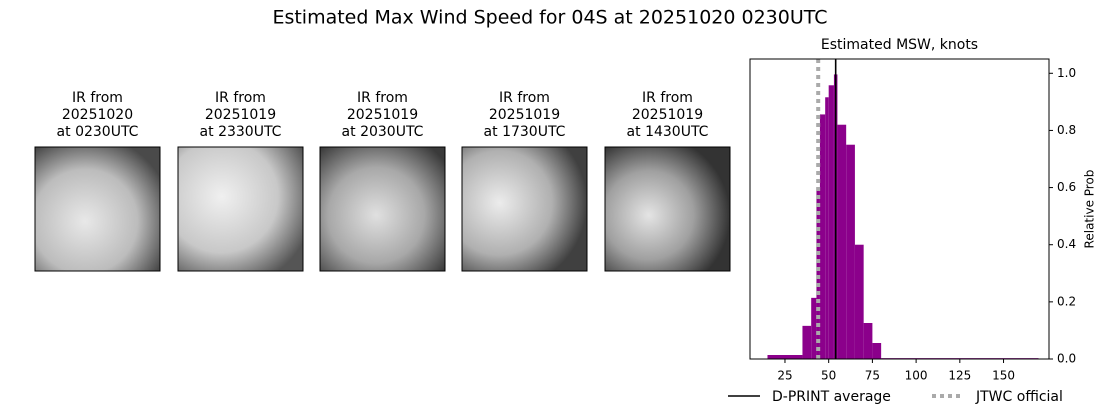 This screenshot has height=409, width=1100. What do you see at coordinates (1066, 130) in the screenshot?
I see `y-tick-label: 0.8` at bounding box center [1066, 130].